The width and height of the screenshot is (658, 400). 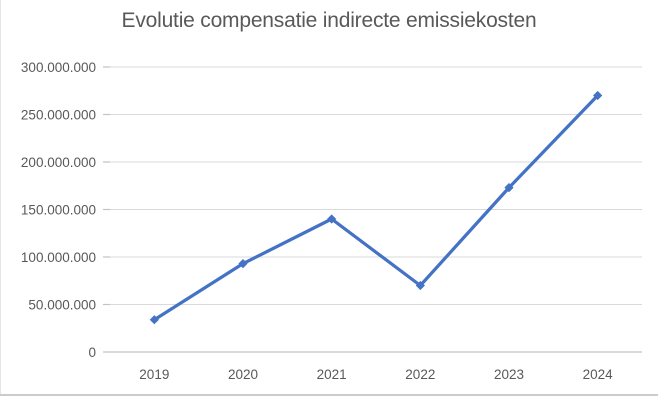 I want to click on y-tick-label: 200.000.000, so click(x=58, y=162).